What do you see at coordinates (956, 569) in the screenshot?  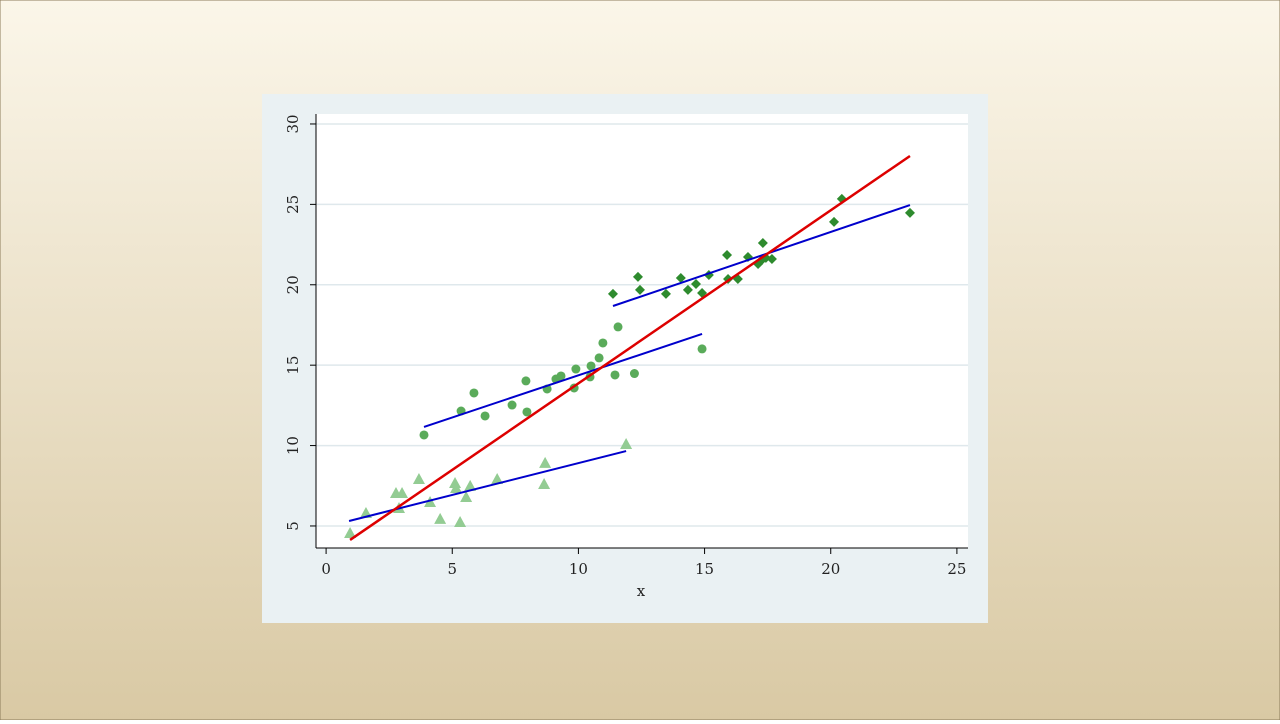 I see `x-tick-label: 25` at bounding box center [956, 569].